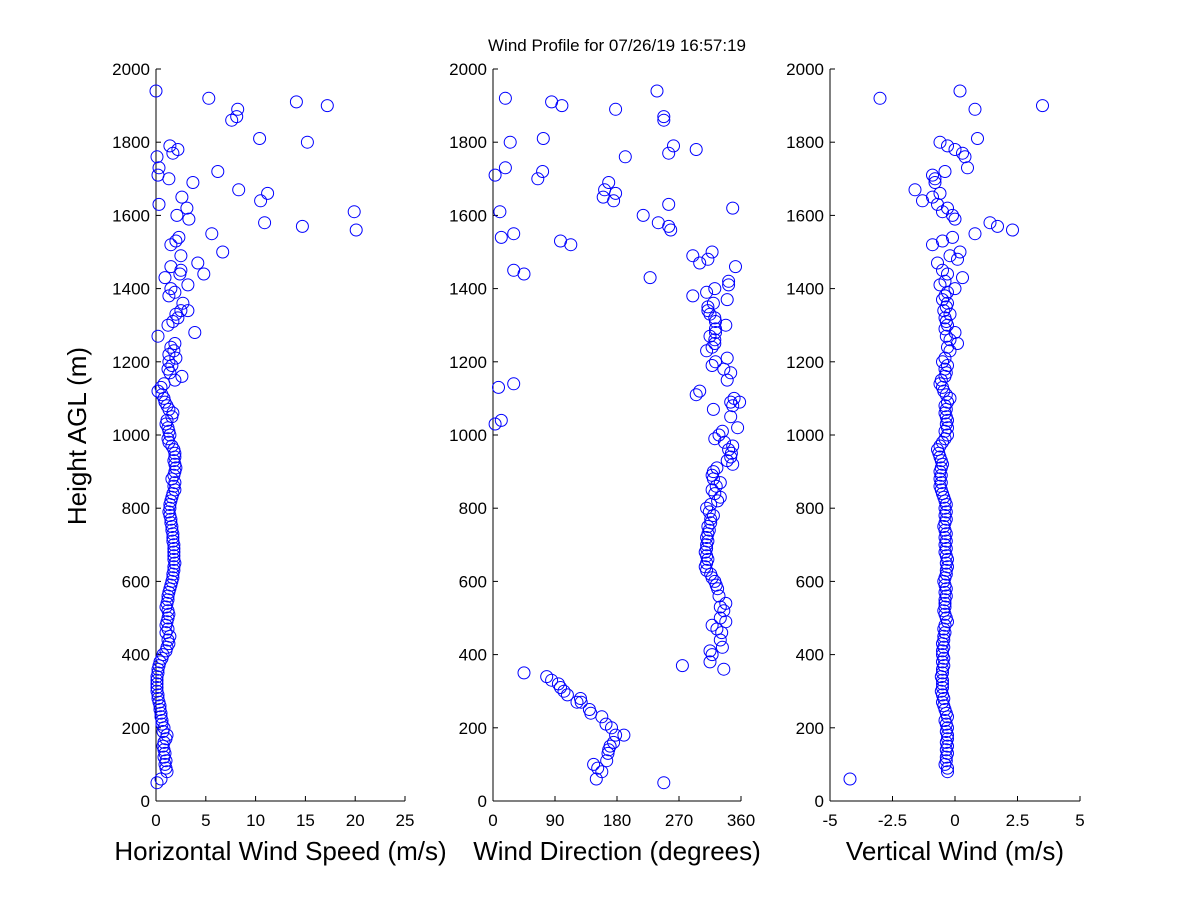 This screenshot has height=900, width=1200. What do you see at coordinates (468, 142) in the screenshot?
I see `y-tick-label: 1800` at bounding box center [468, 142].